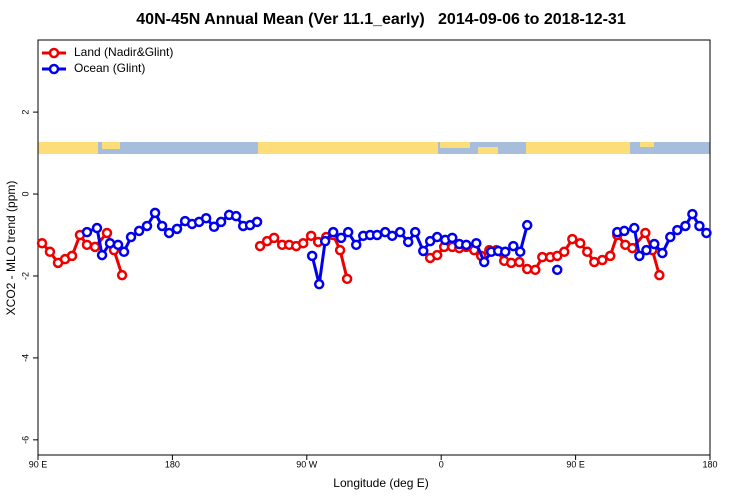 The width and height of the screenshot is (750, 500). I want to click on y-tick-label: -6, so click(25, 440).